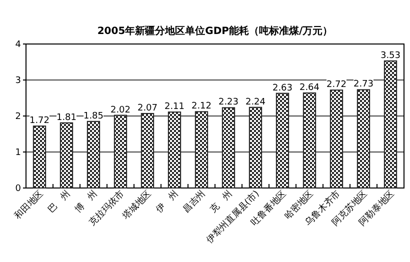 The height and width of the screenshot is (262, 410). Describe the element at coordinates (120, 110) in the screenshot. I see `data-label: 2.02` at that location.